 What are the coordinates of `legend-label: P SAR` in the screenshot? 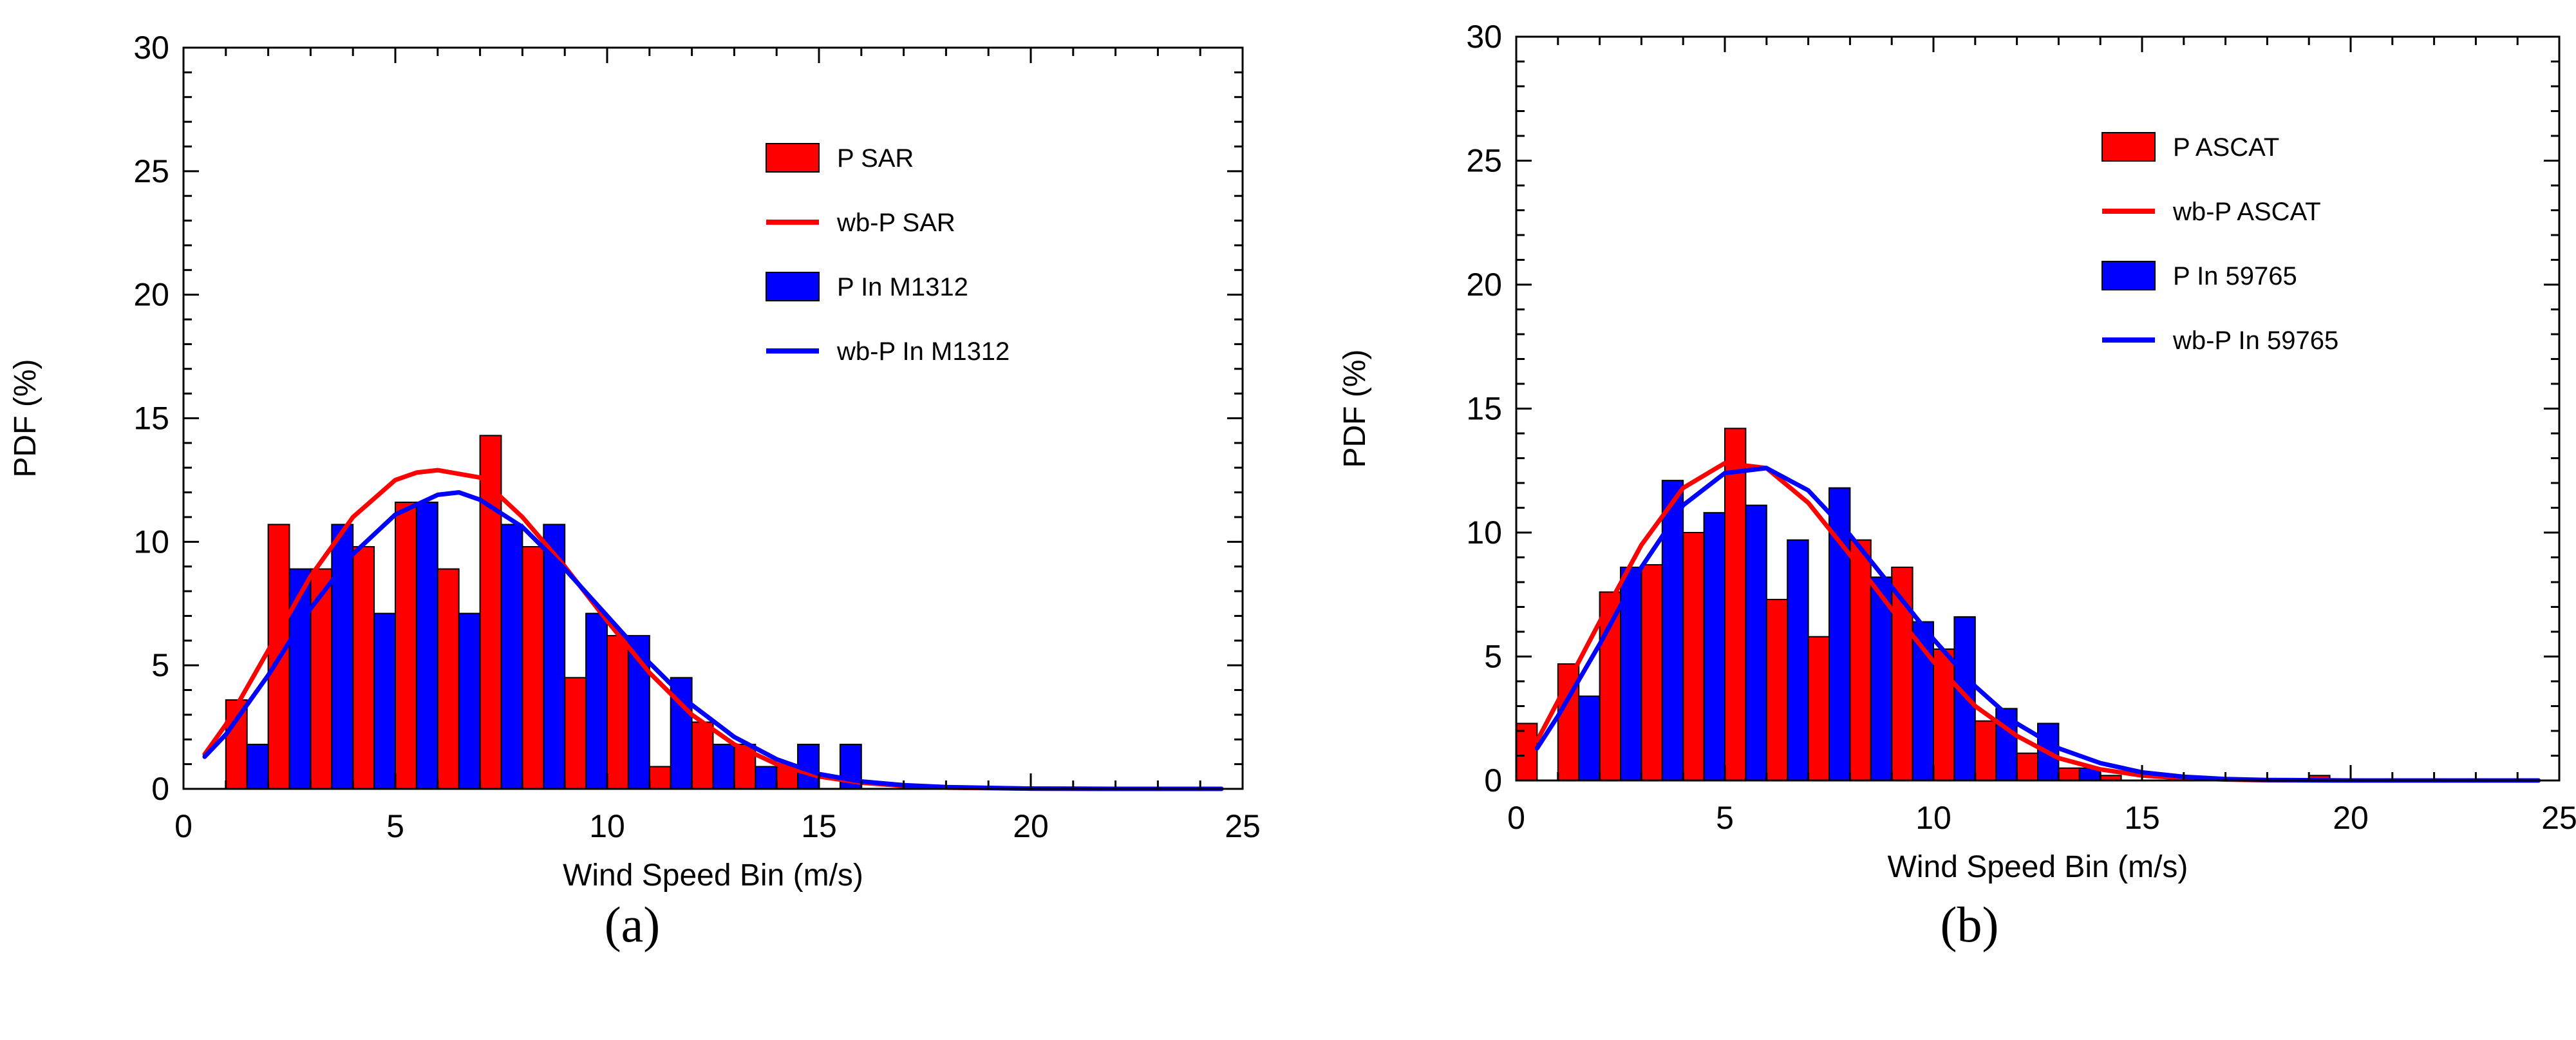 It's located at (875, 158).